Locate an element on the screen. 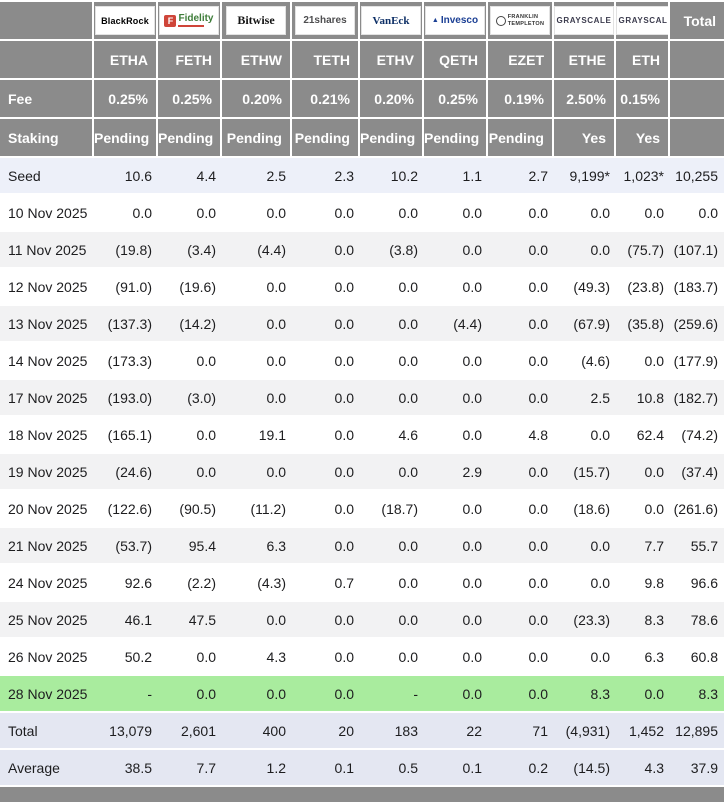  fee-cell: 2.50% is located at coordinates (585, 99).